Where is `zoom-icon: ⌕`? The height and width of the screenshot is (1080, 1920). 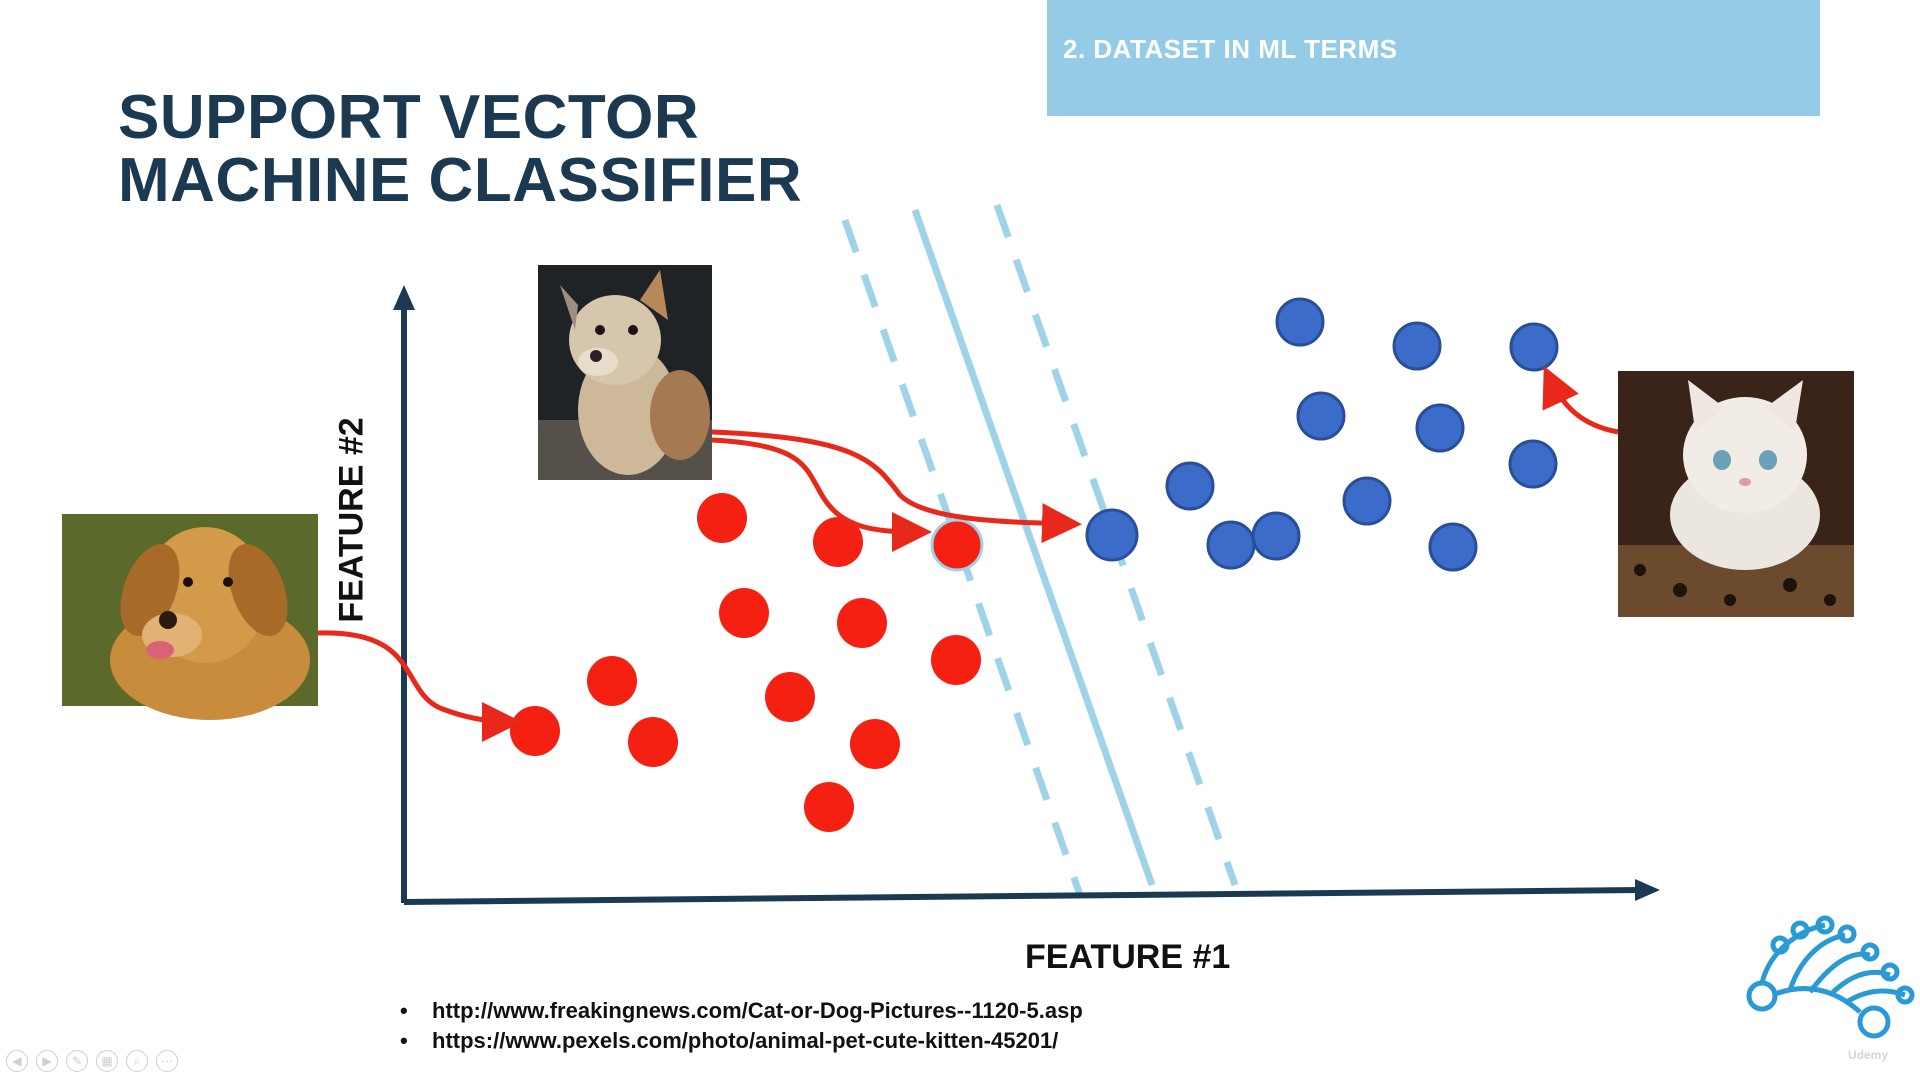 zoom-icon: ⌕ is located at coordinates (137, 1061).